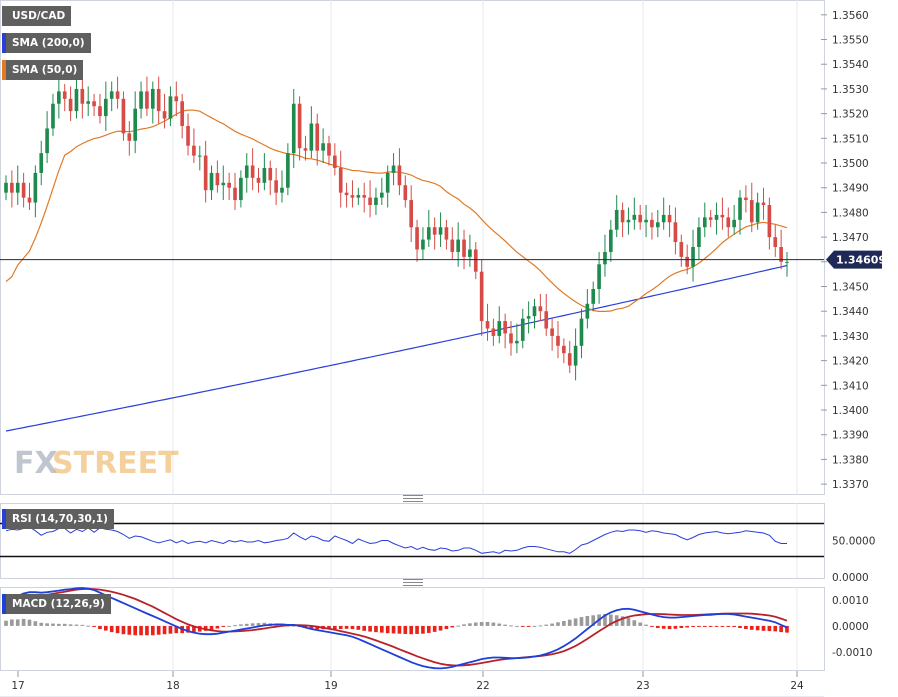  What do you see at coordinates (172, 686) in the screenshot?
I see `x-tick-label: 18` at bounding box center [172, 686].